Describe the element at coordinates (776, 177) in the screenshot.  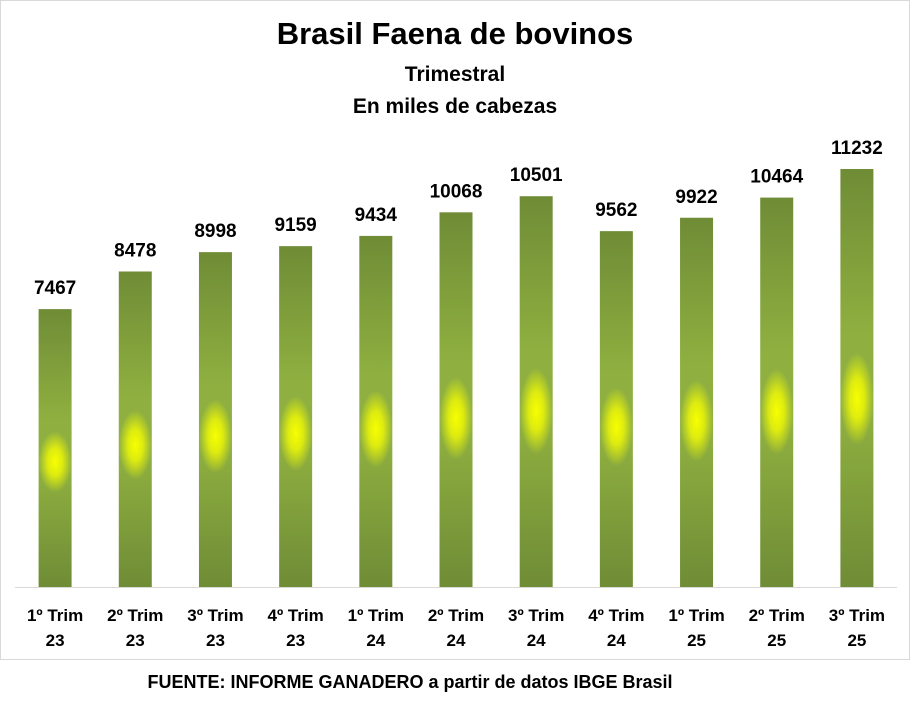
I see `value-label: 10464` at that location.